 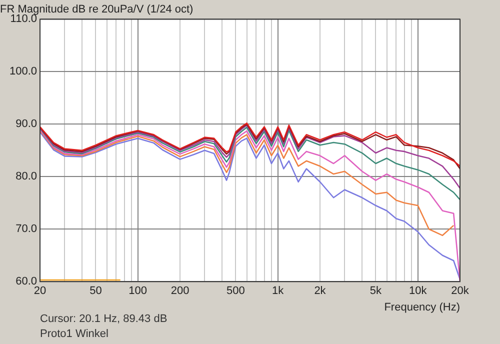 I want to click on text: Proto1 Winkel, so click(x=75, y=334).